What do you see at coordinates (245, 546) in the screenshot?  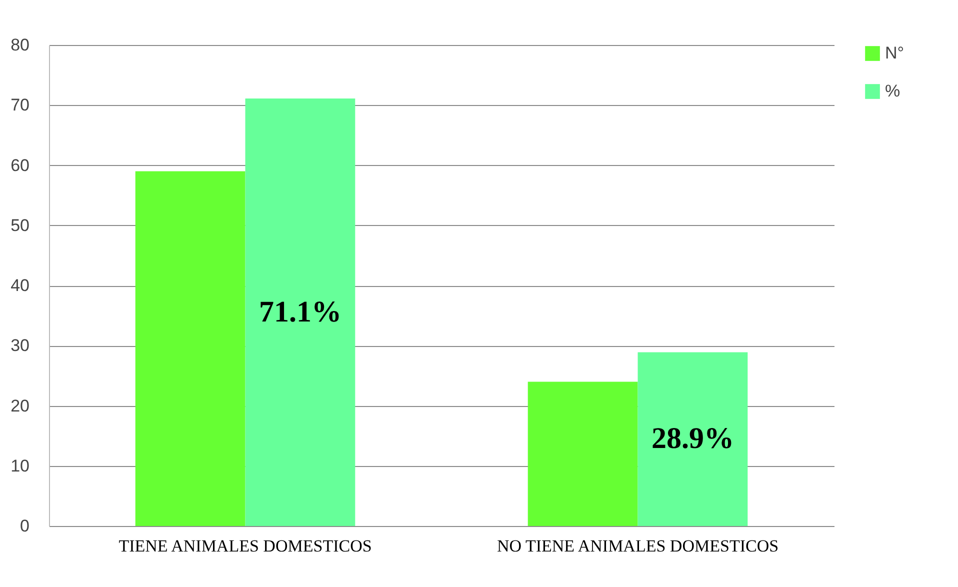 I see `x-tick-label: TIENE ANIMALES DOMESTICOS` at bounding box center [245, 546].